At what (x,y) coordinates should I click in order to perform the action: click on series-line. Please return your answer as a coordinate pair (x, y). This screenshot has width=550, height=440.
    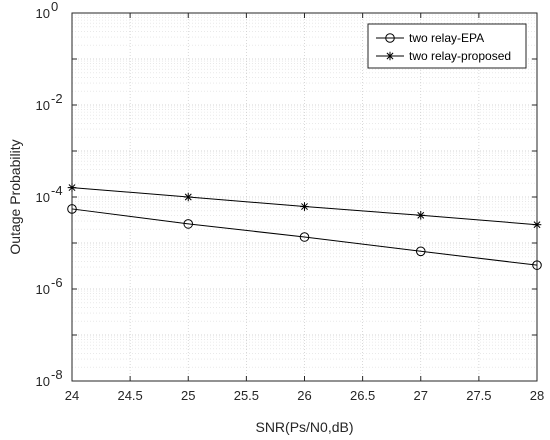
    Looking at the image, I should click on (304, 237).